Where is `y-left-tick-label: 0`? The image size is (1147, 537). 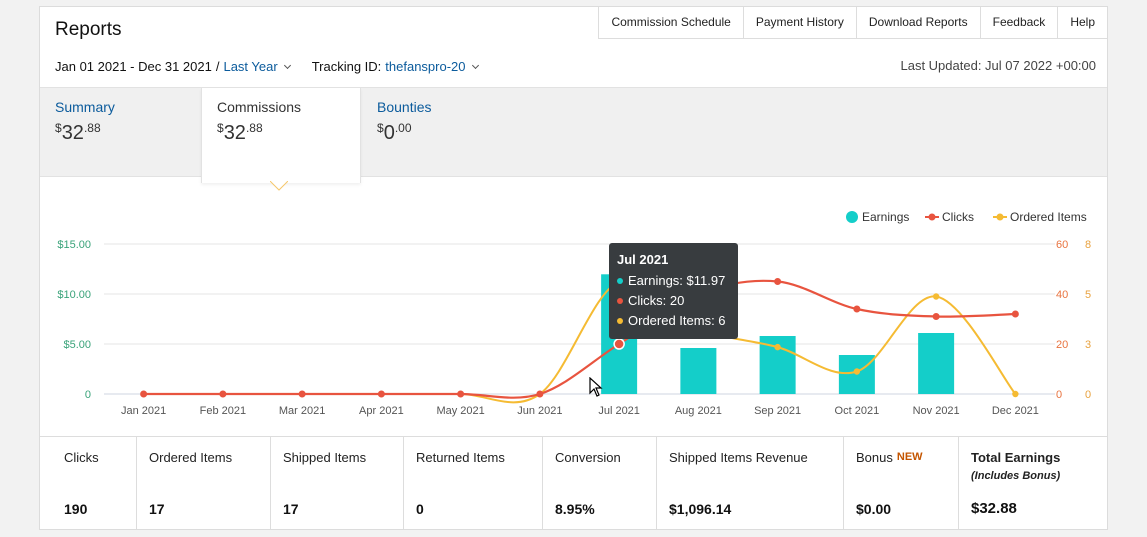 y-left-tick-label: 0 is located at coordinates (88, 395).